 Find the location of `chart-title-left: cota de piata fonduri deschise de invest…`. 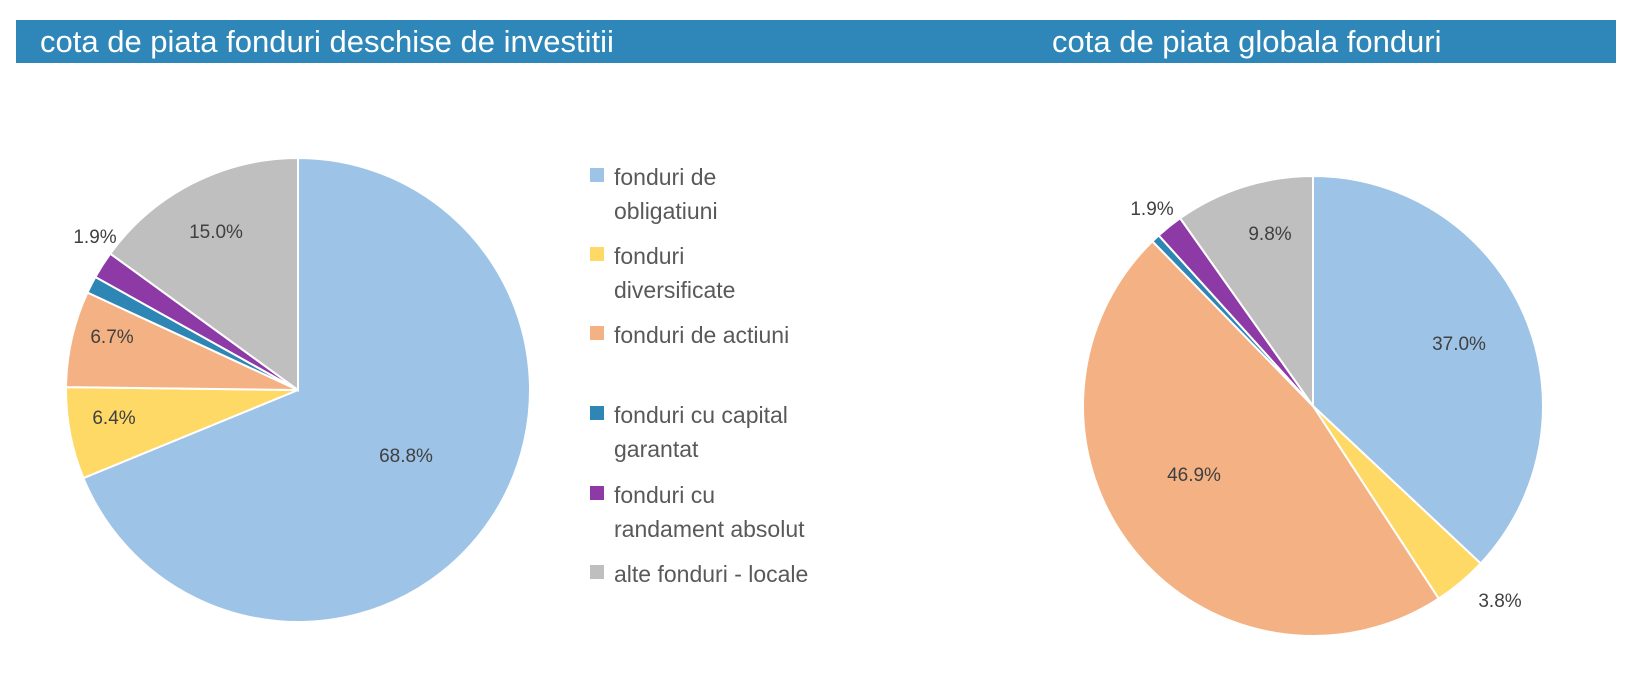

chart-title-left: cota de piata fonduri deschise de invest… is located at coordinates (327, 41).